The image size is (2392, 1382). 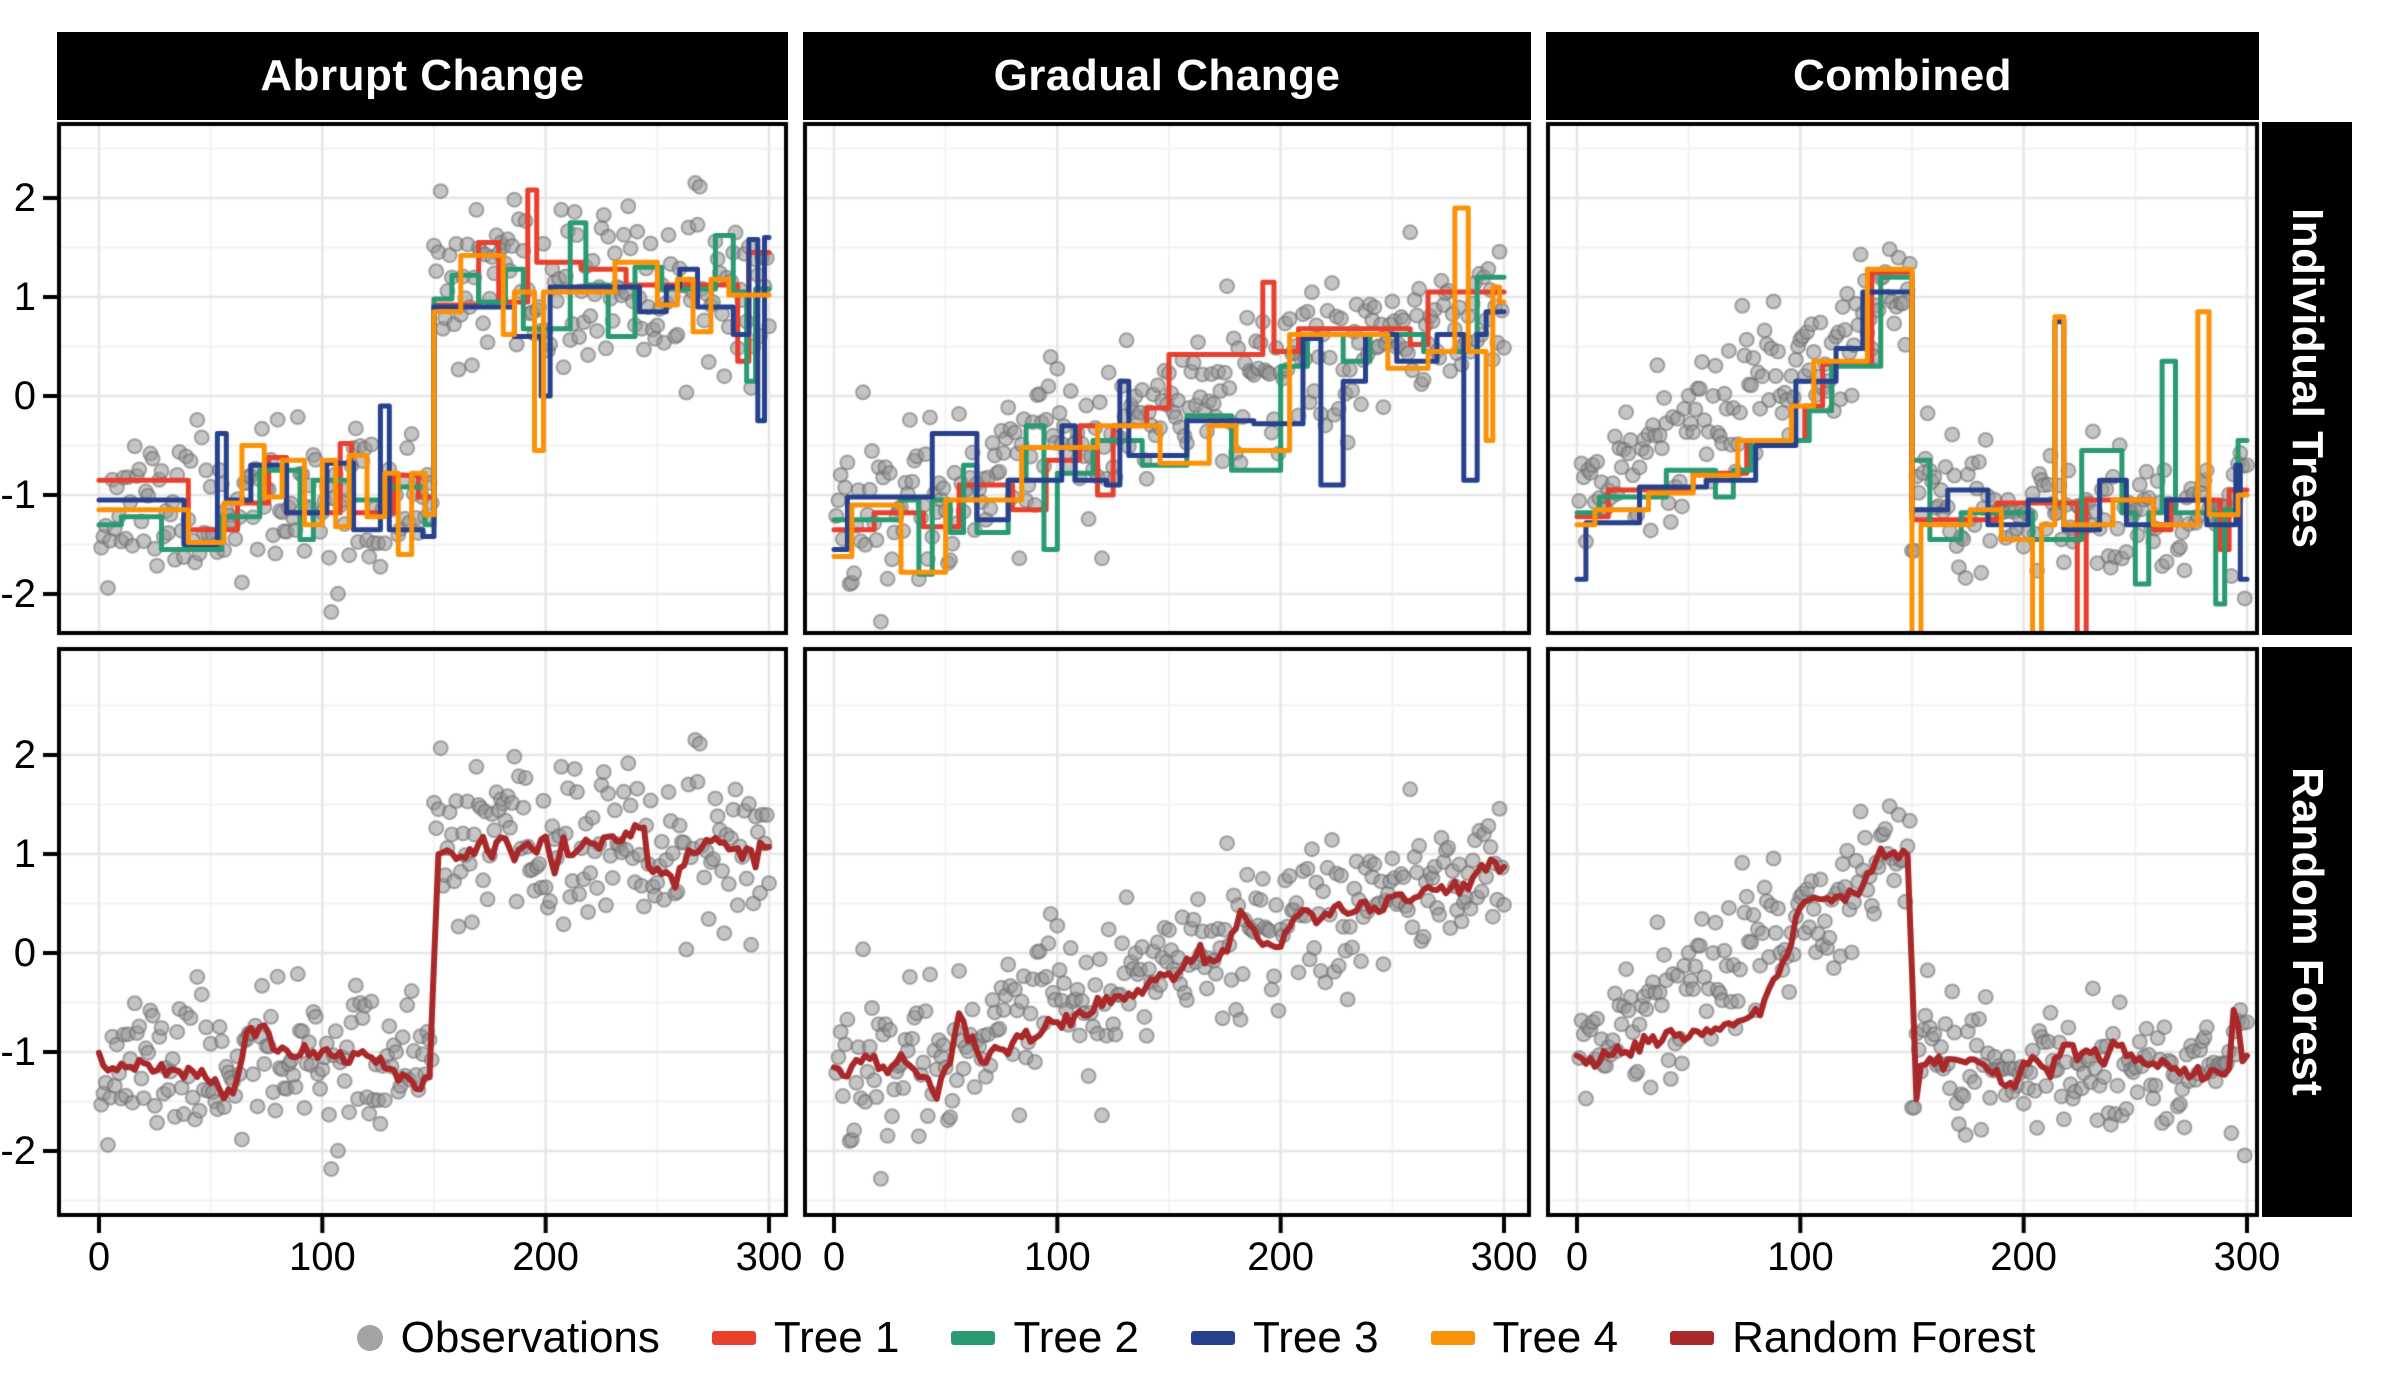 I want to click on facet-strip-label: Abrupt Change, so click(x=422, y=75).